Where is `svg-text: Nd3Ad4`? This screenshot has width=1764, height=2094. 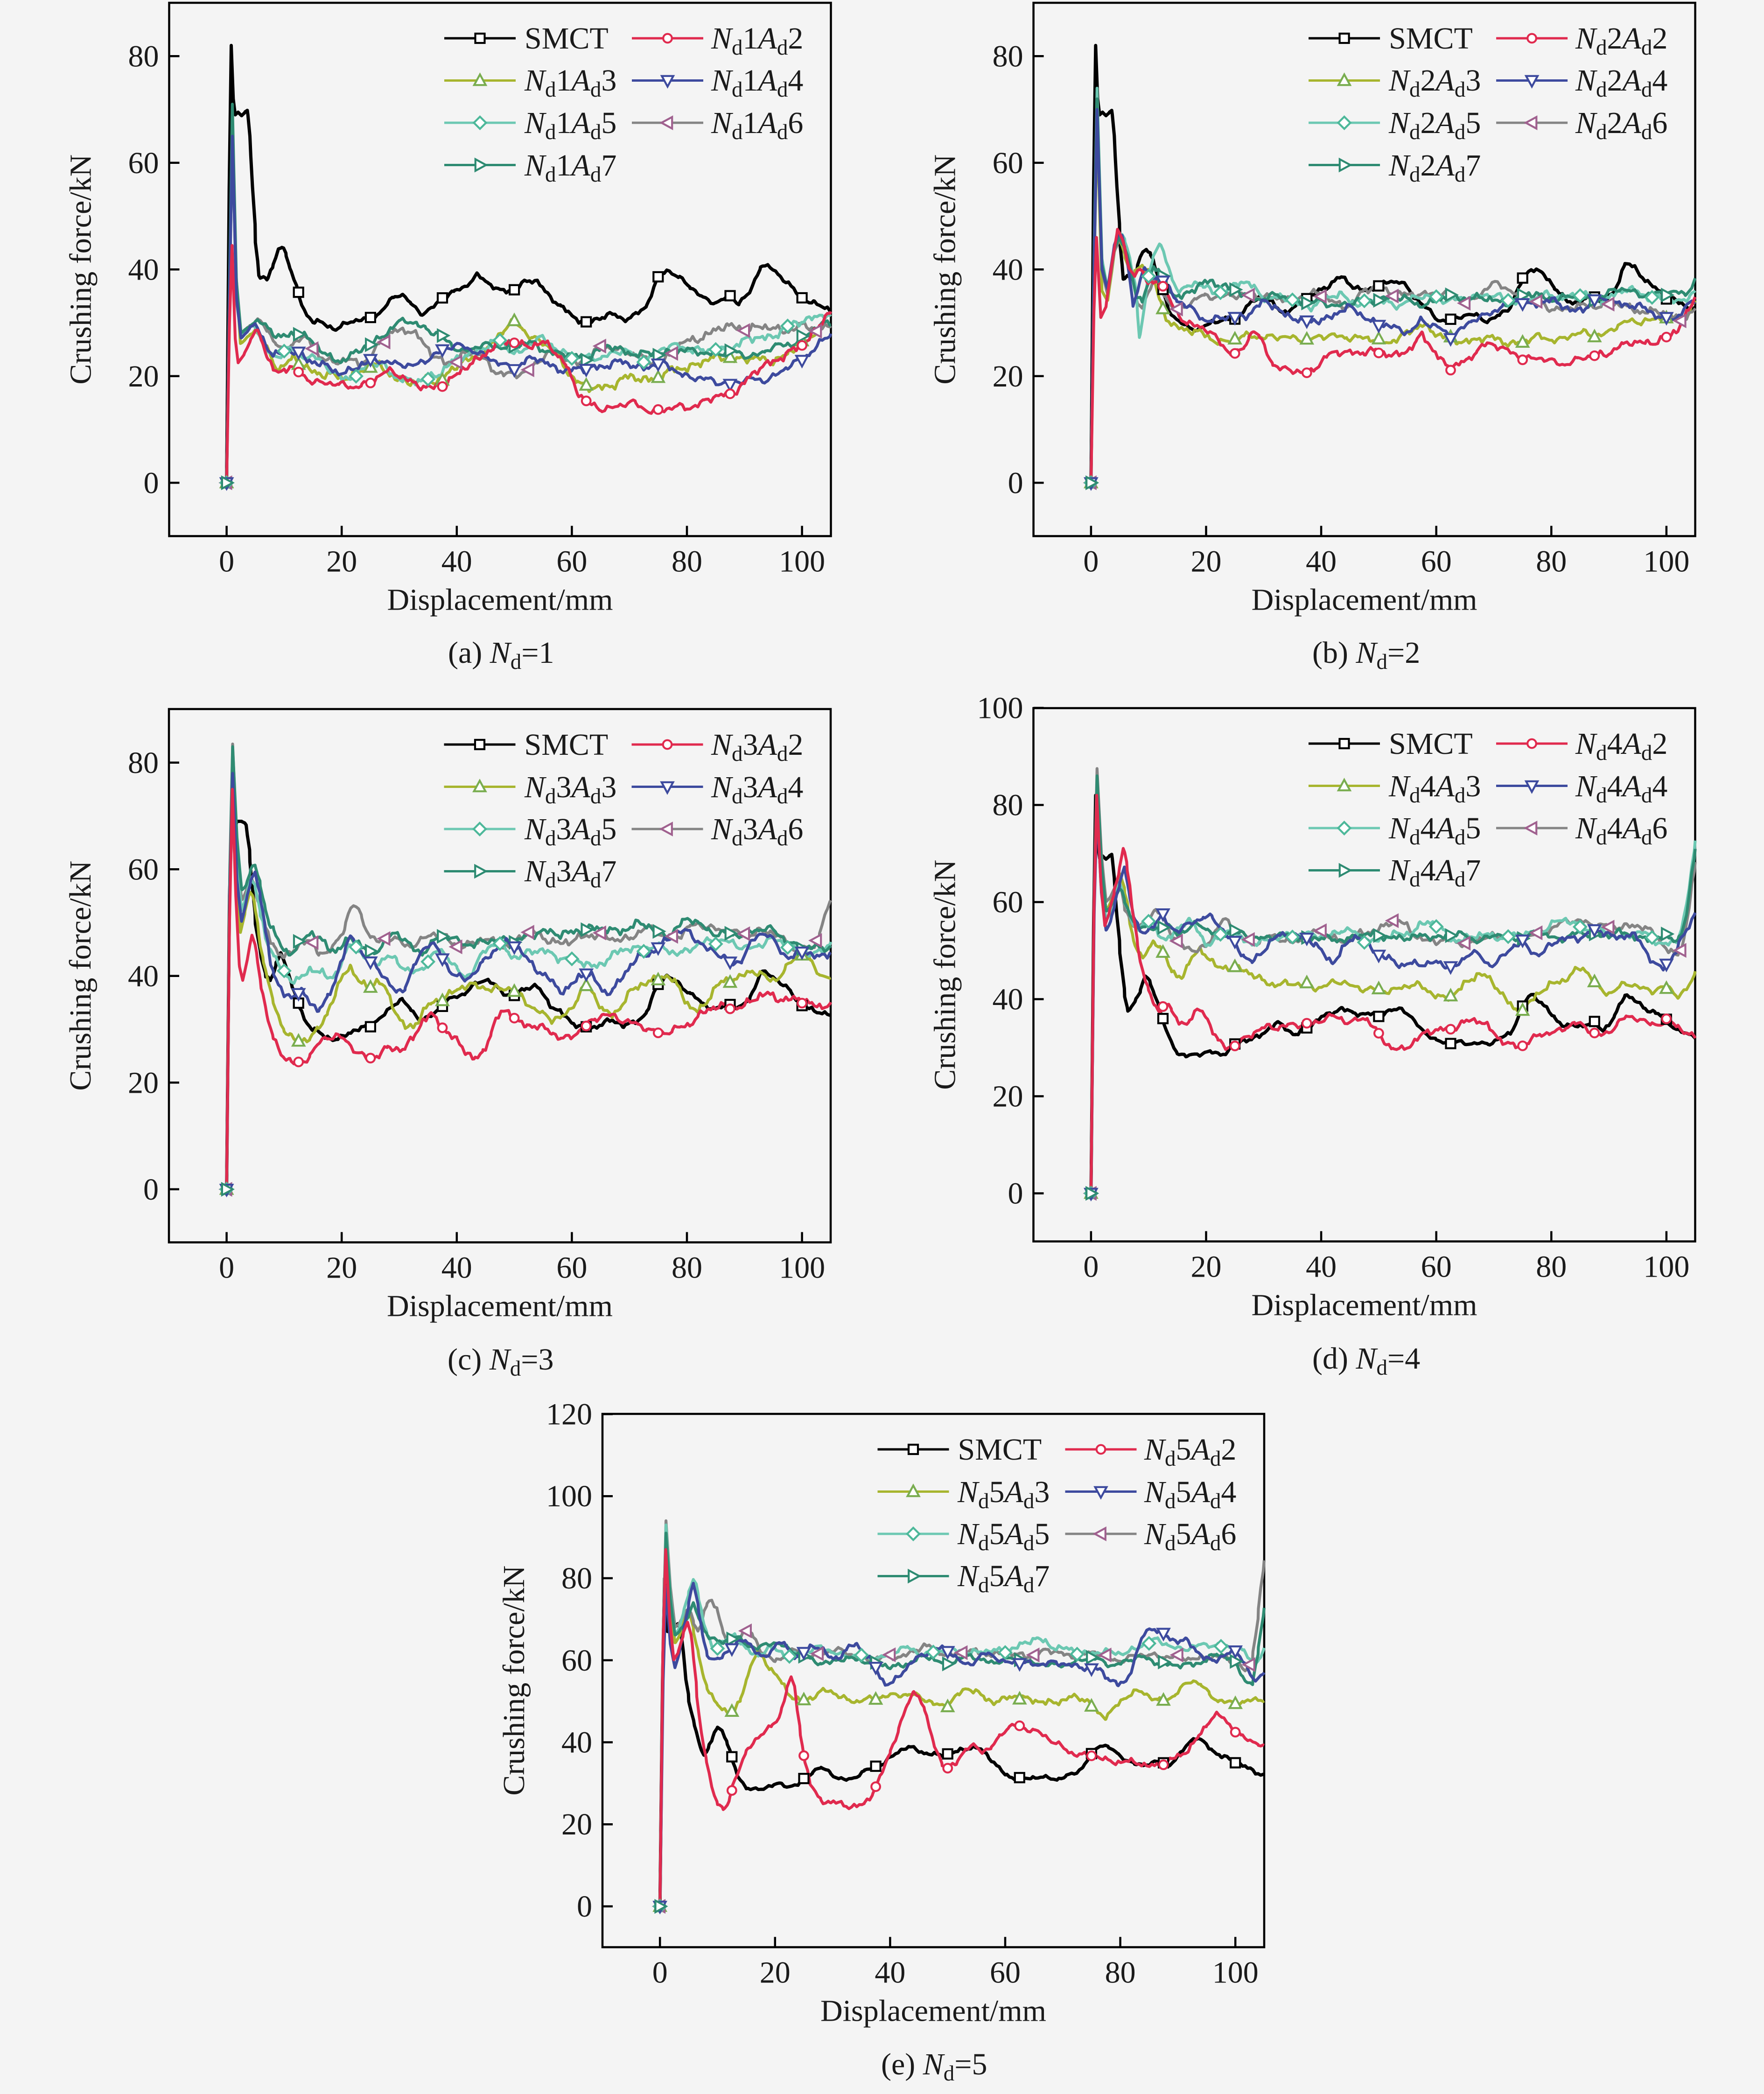
svg-text: Nd3Ad4 is located at coordinates (757, 789).